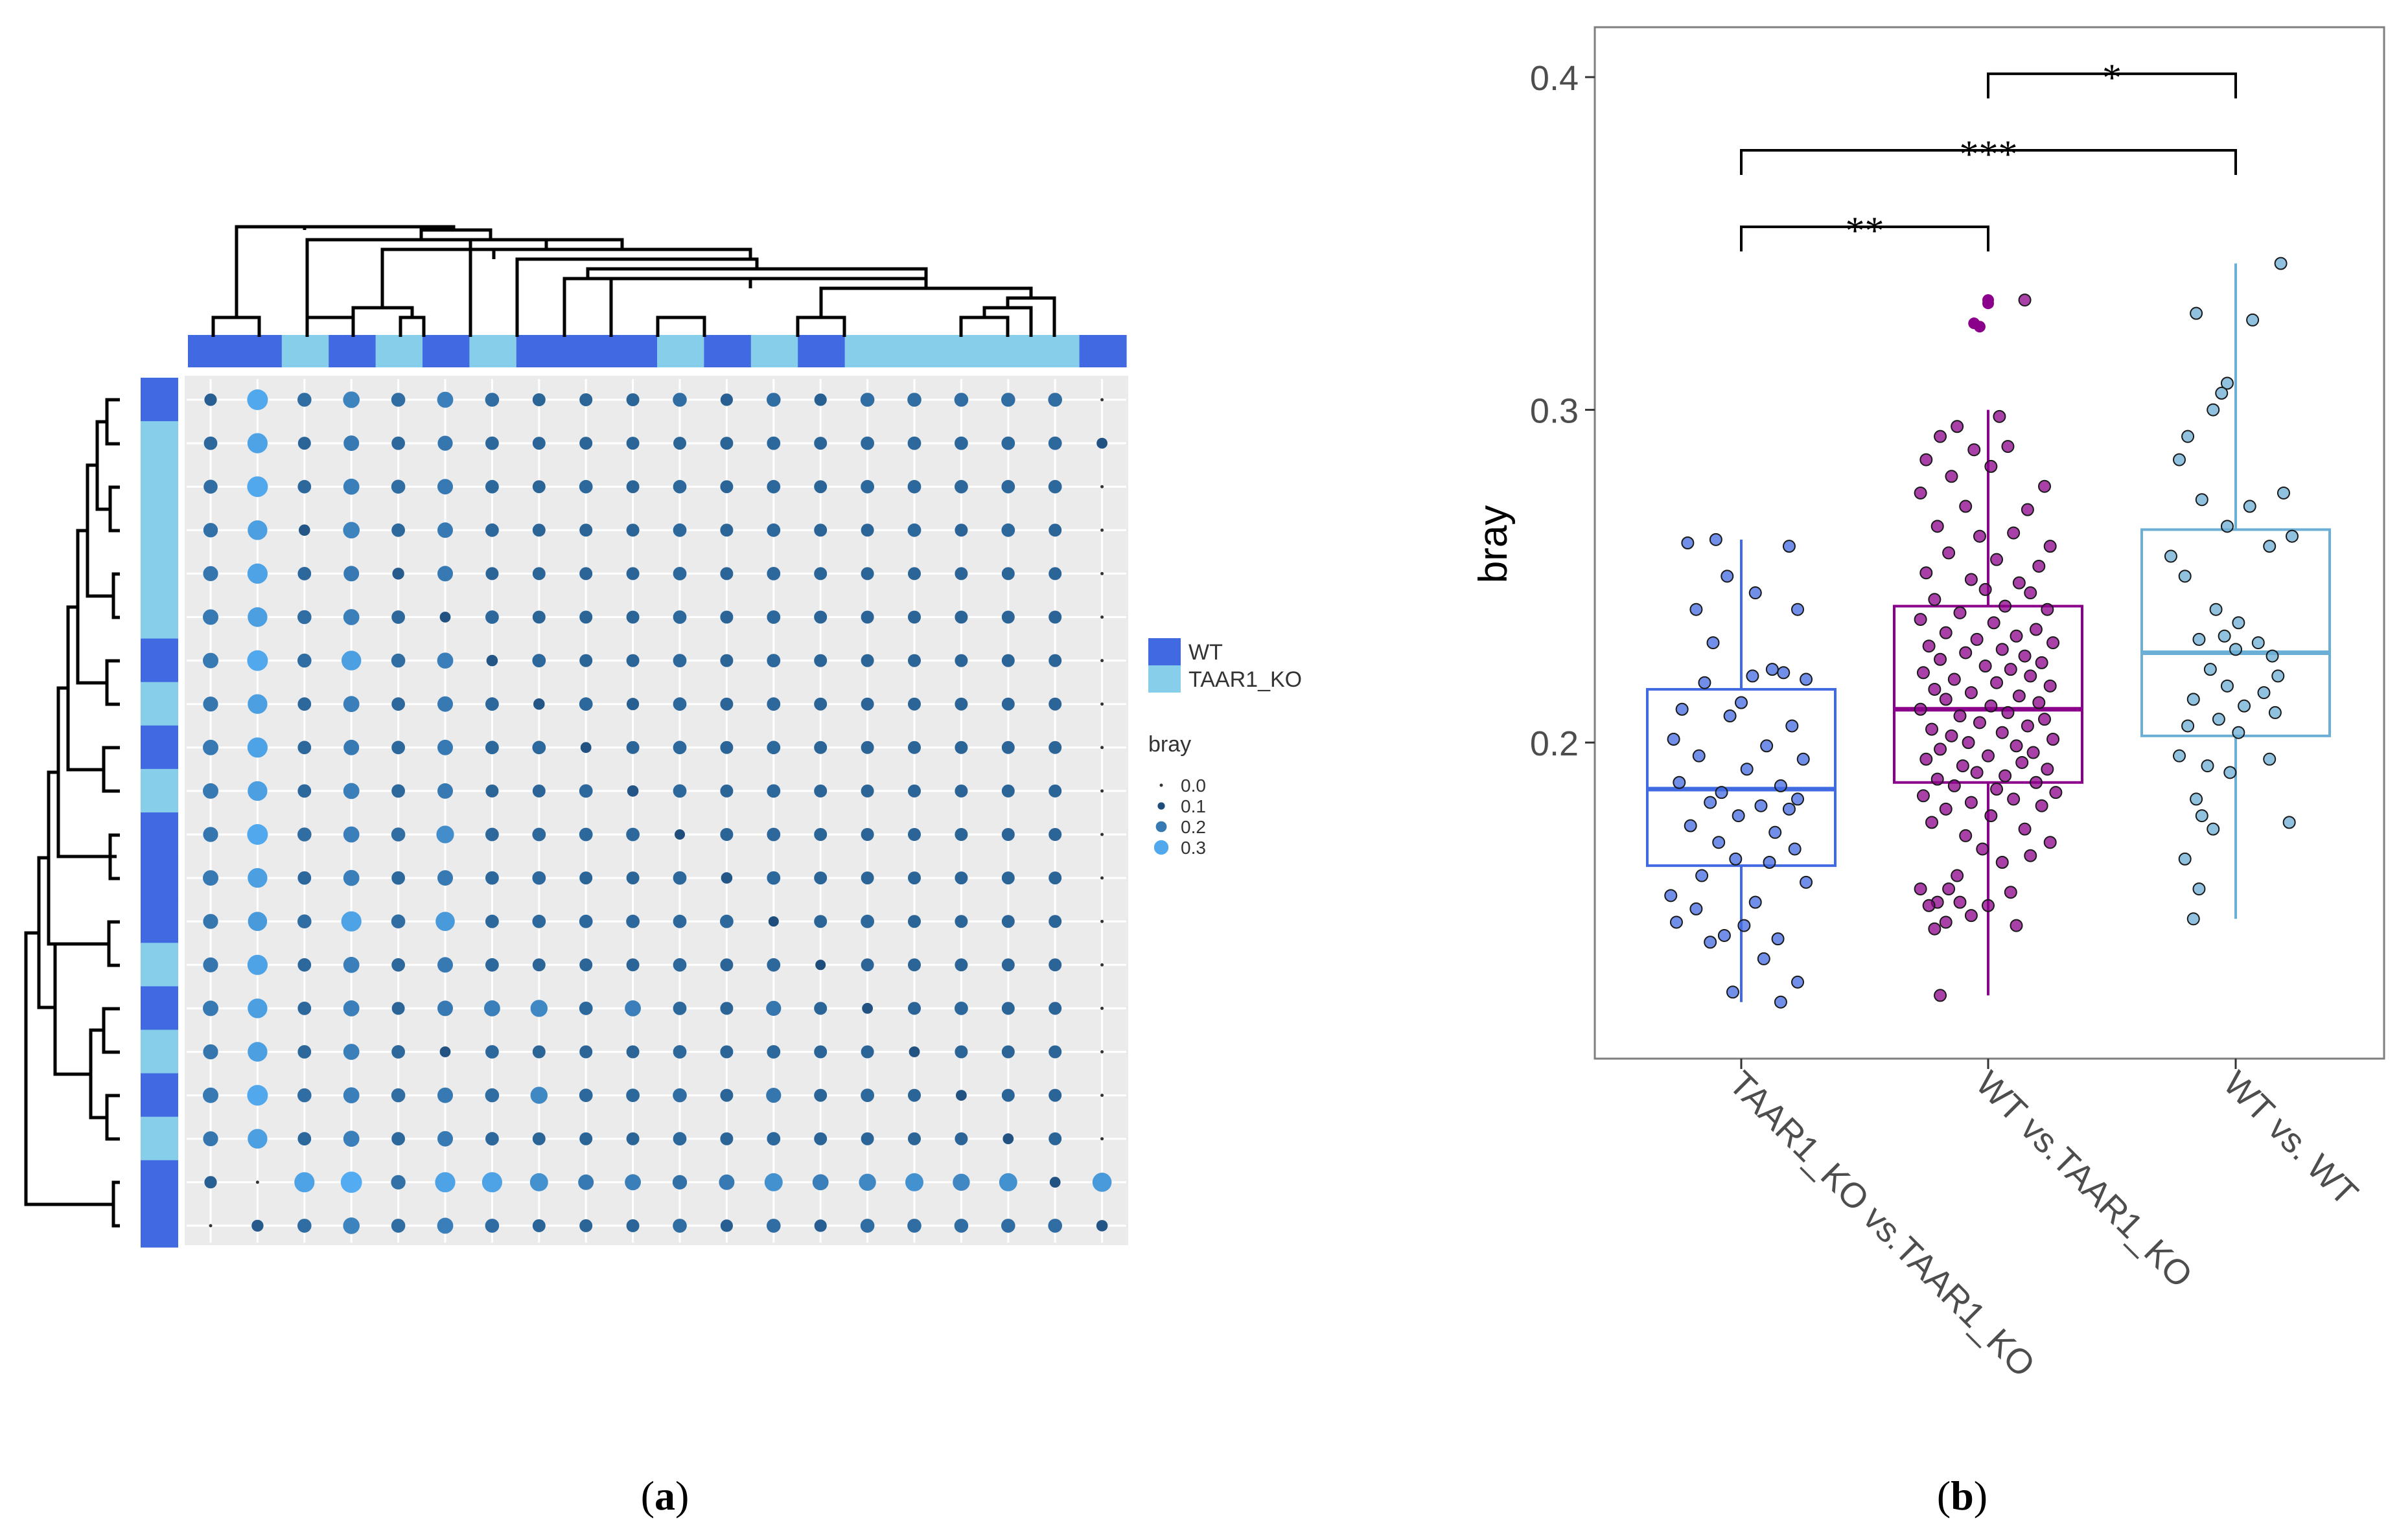  I want to click on panel-a-label-letter: a, so click(665, 1496).